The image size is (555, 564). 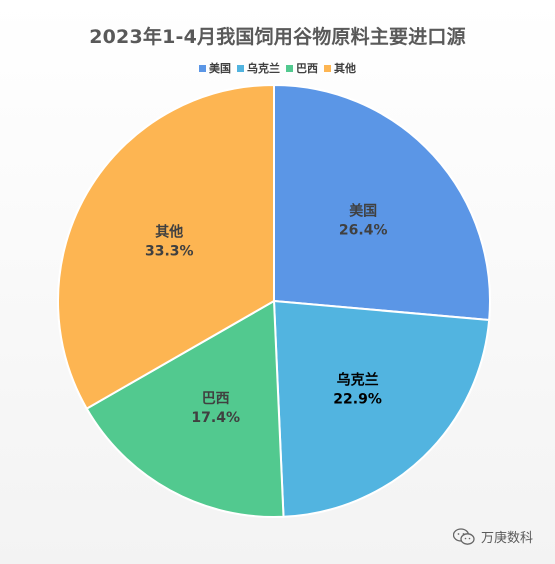 What do you see at coordinates (220, 68) in the screenshot?
I see `legend-label-usa: 美国` at bounding box center [220, 68].